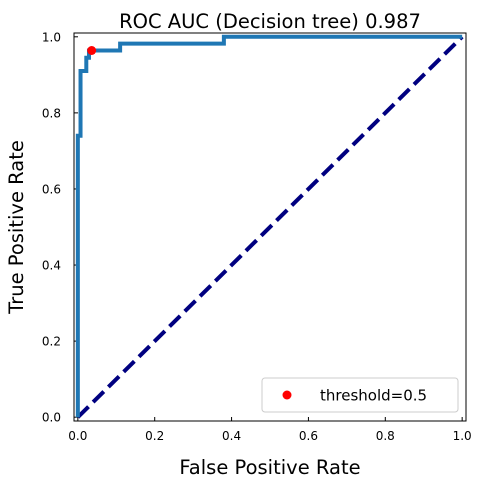 The image size is (482, 490). I want to click on x-tick-label: 1.0, so click(462, 436).